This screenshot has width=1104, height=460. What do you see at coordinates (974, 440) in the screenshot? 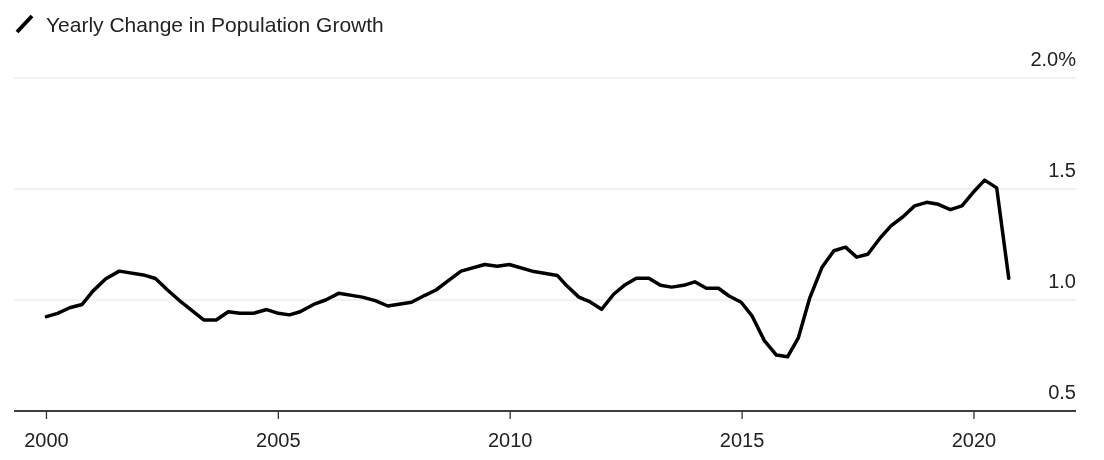
I see `x-tick-label: 2020` at bounding box center [974, 440].